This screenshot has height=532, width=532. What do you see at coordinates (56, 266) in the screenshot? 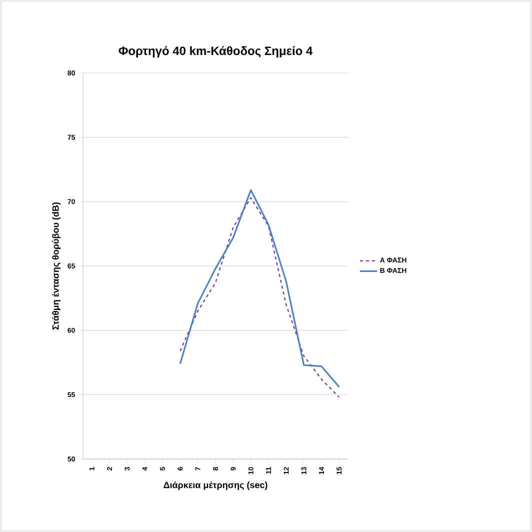
I see `y-axis-title: Στάθμη έντασης θορύβου (dB)` at bounding box center [56, 266].